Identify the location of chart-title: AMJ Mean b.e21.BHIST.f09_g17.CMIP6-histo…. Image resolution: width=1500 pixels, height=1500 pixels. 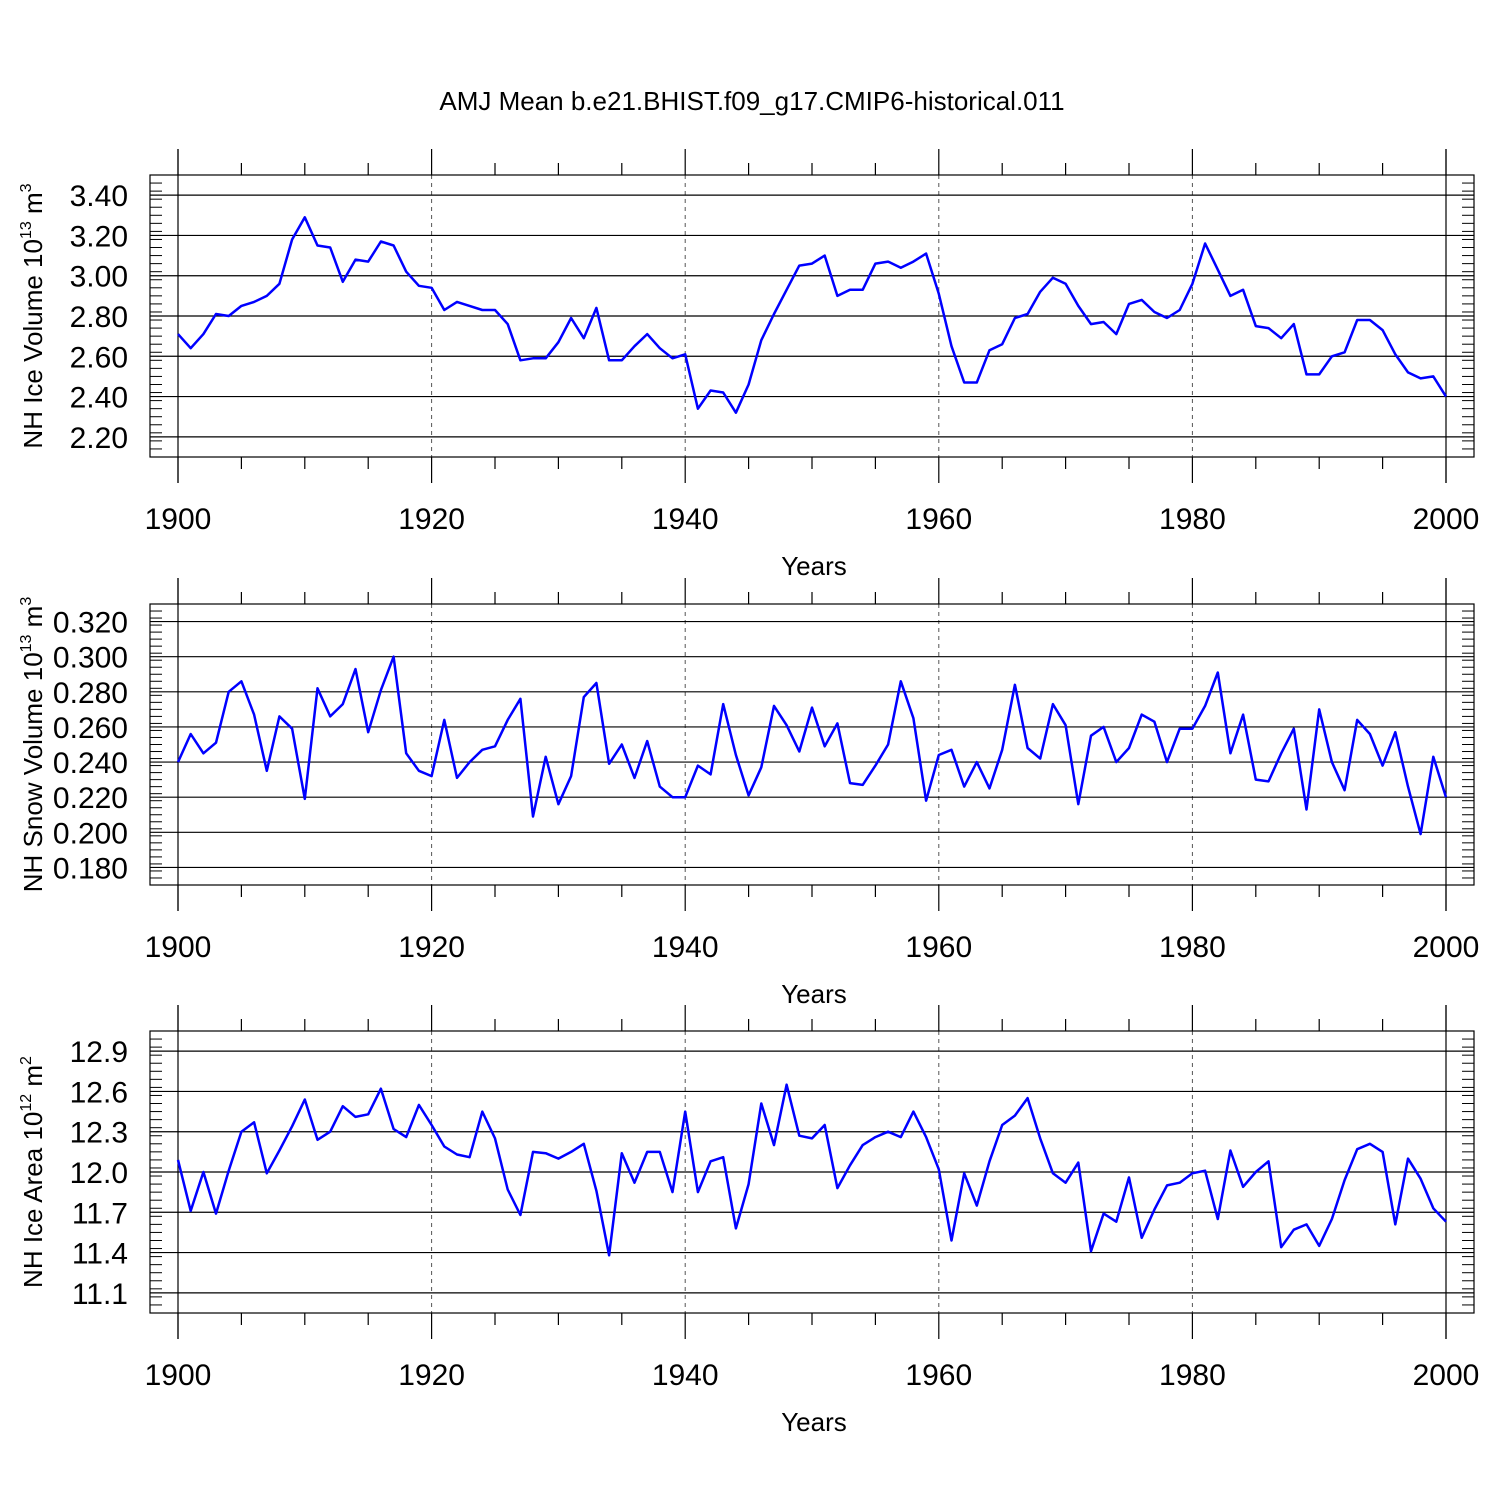
(751, 101).